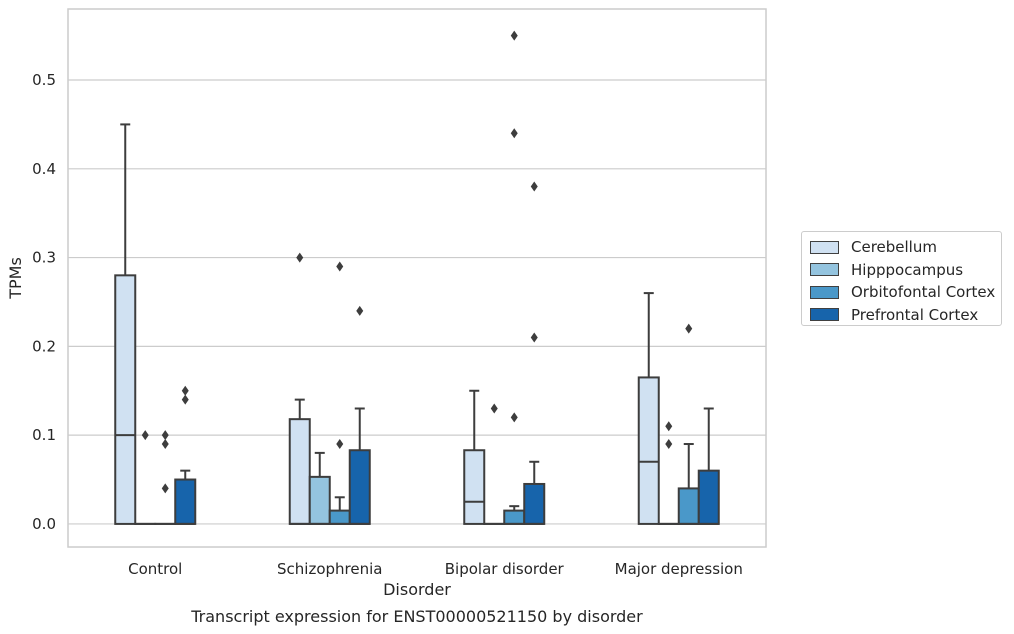 Image resolution: width=1014 pixels, height=634 pixels. I want to click on x-tick-label: Control, so click(155, 569).